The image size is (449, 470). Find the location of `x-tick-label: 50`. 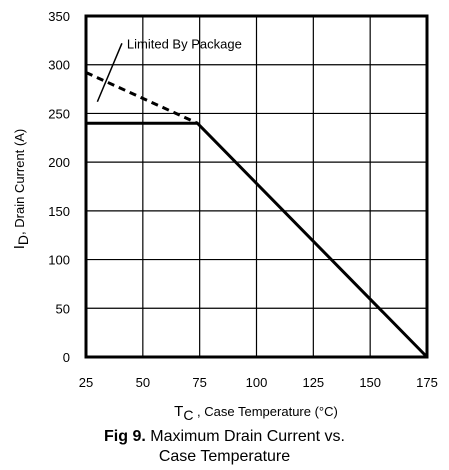

x-tick-label: 50 is located at coordinates (143, 382).